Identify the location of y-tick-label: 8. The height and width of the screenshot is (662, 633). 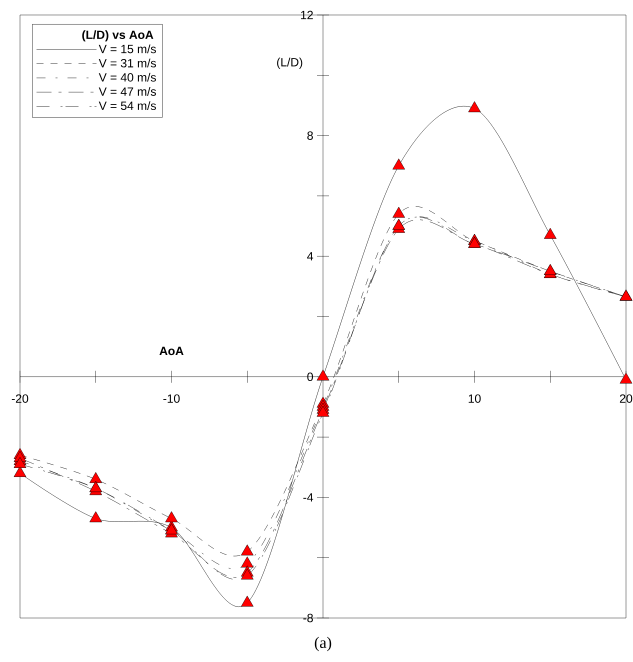
(310, 135).